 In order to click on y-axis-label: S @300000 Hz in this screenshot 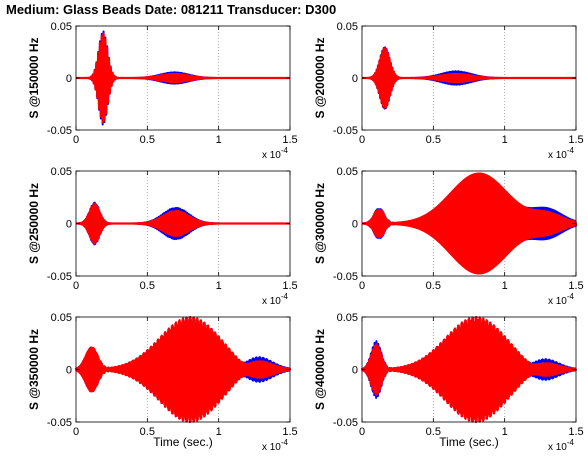, I will do `click(320, 223)`.